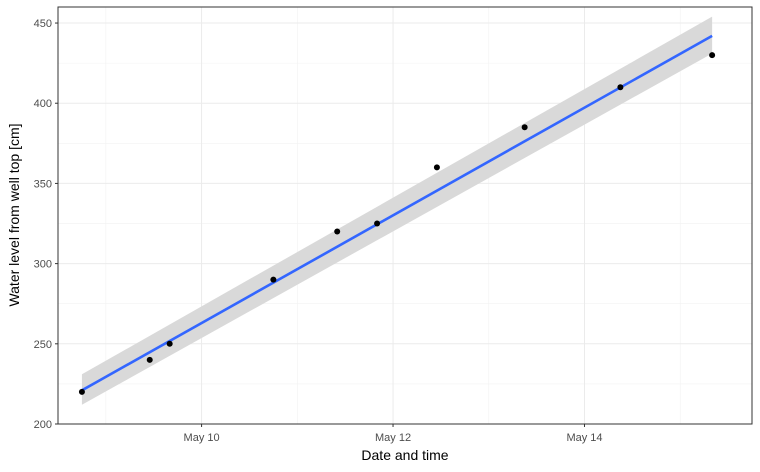 The width and height of the screenshot is (760, 472). I want to click on y-tick-label: 450, so click(43, 24).